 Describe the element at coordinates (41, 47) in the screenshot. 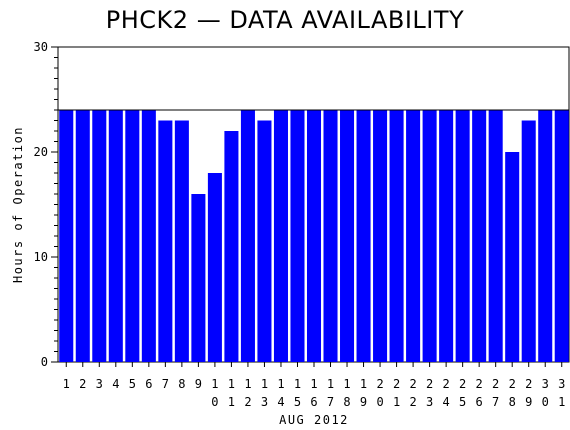

I see `y-tick-label: 30` at that location.